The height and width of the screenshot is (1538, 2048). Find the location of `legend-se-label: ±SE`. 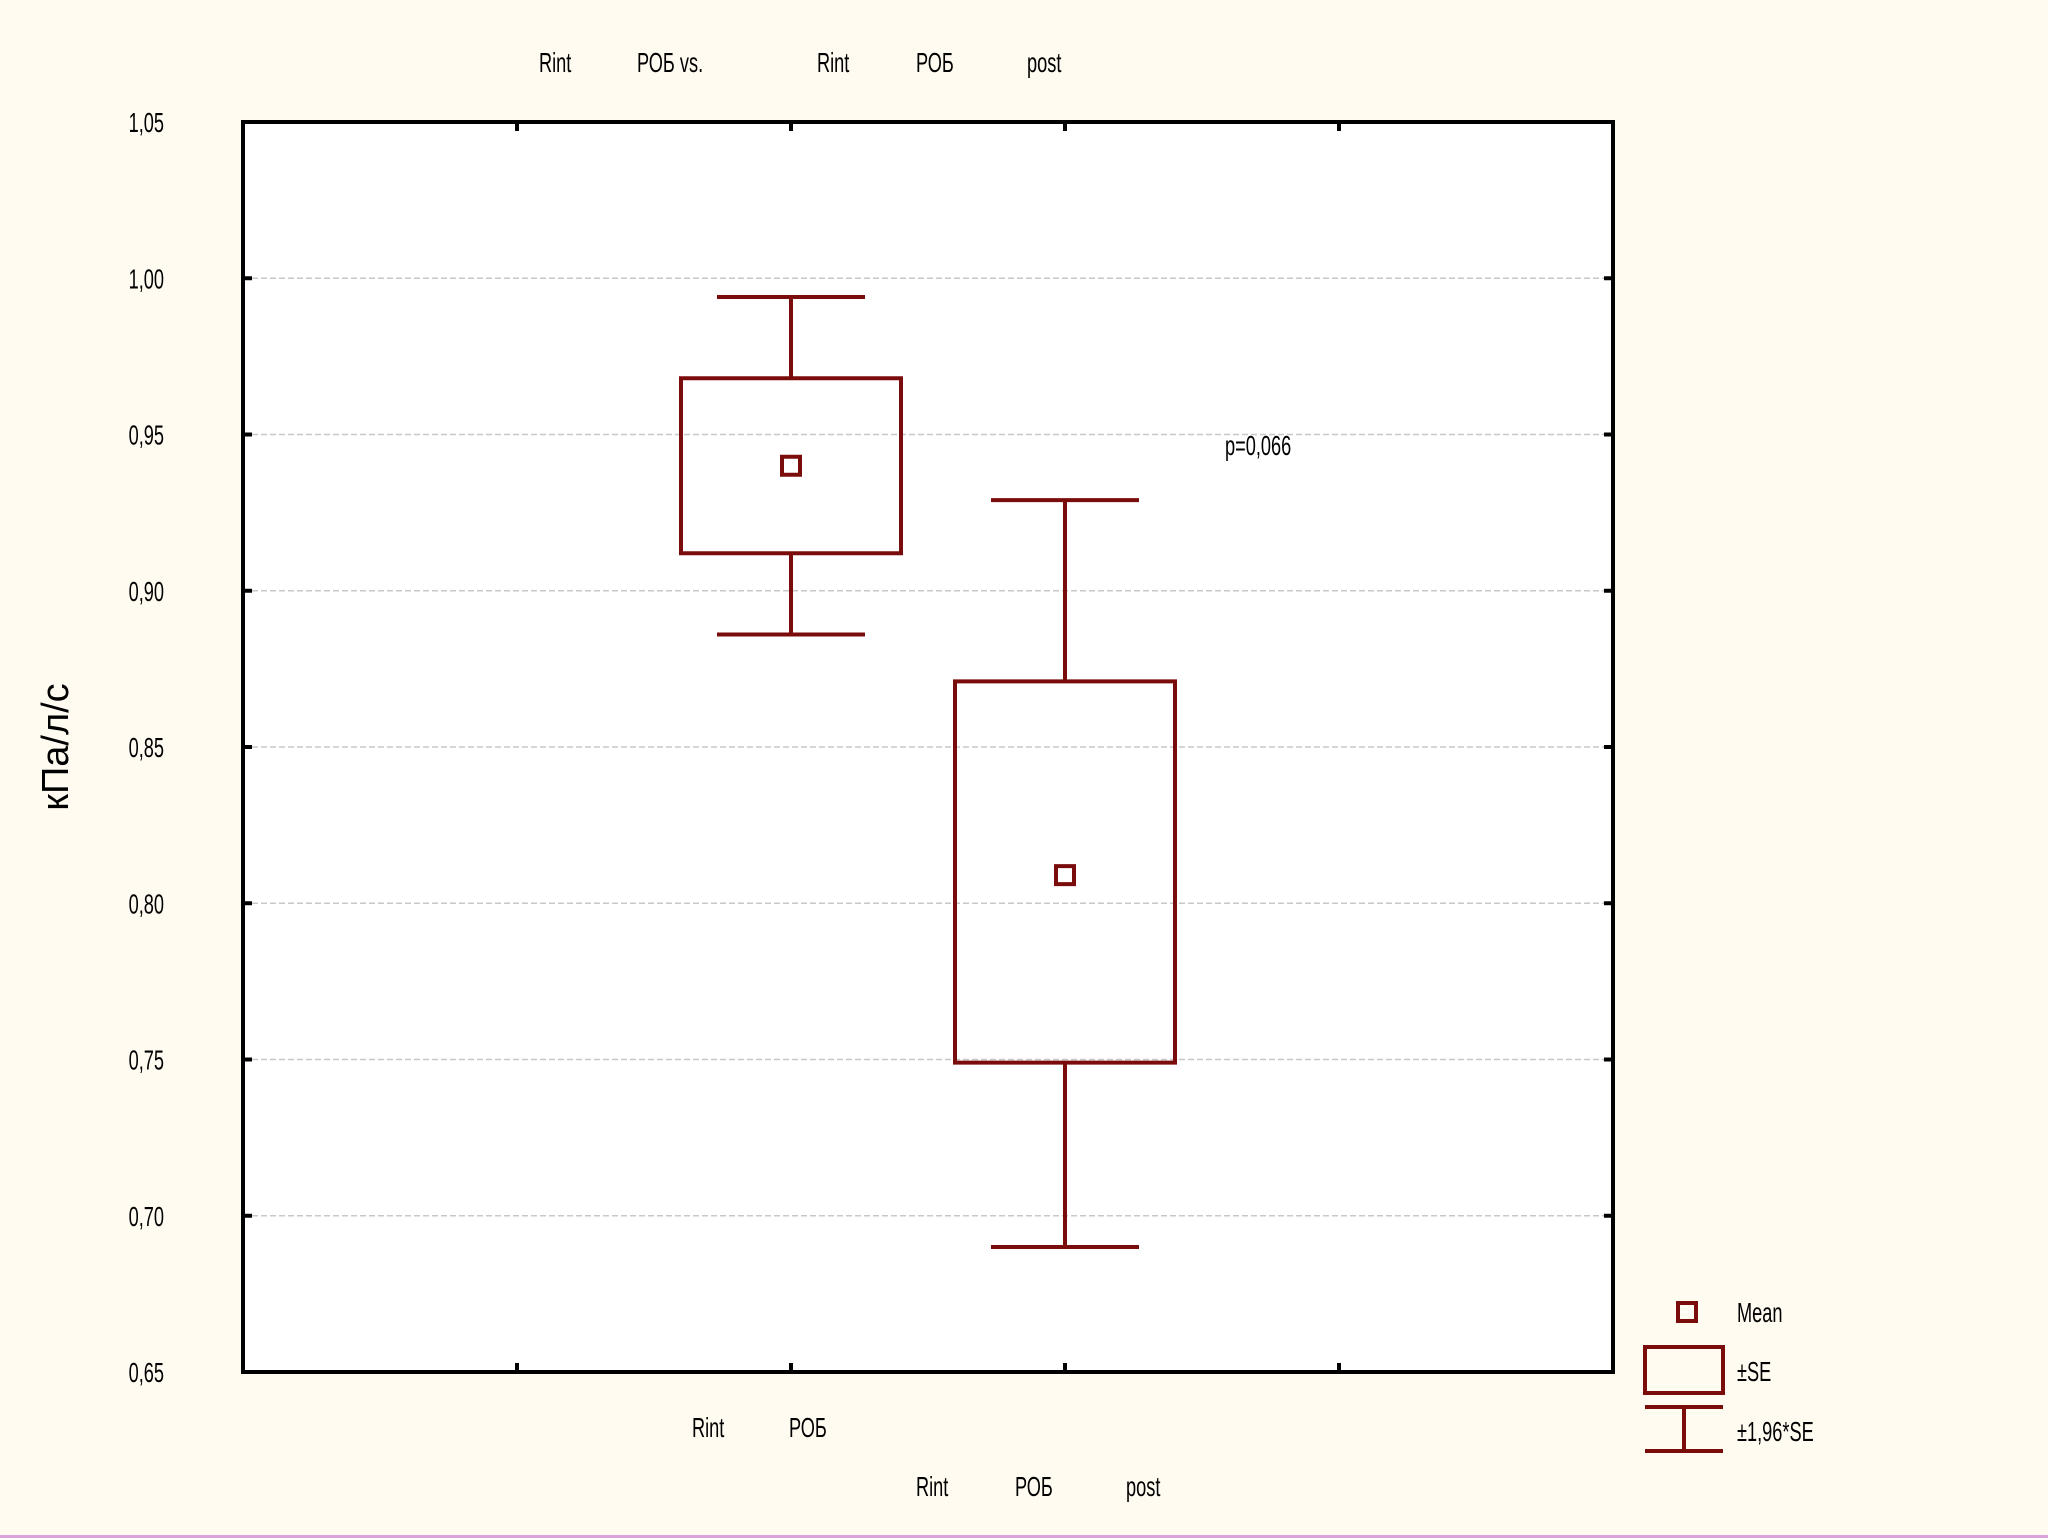

legend-se-label: ±SE is located at coordinates (1754, 1372).